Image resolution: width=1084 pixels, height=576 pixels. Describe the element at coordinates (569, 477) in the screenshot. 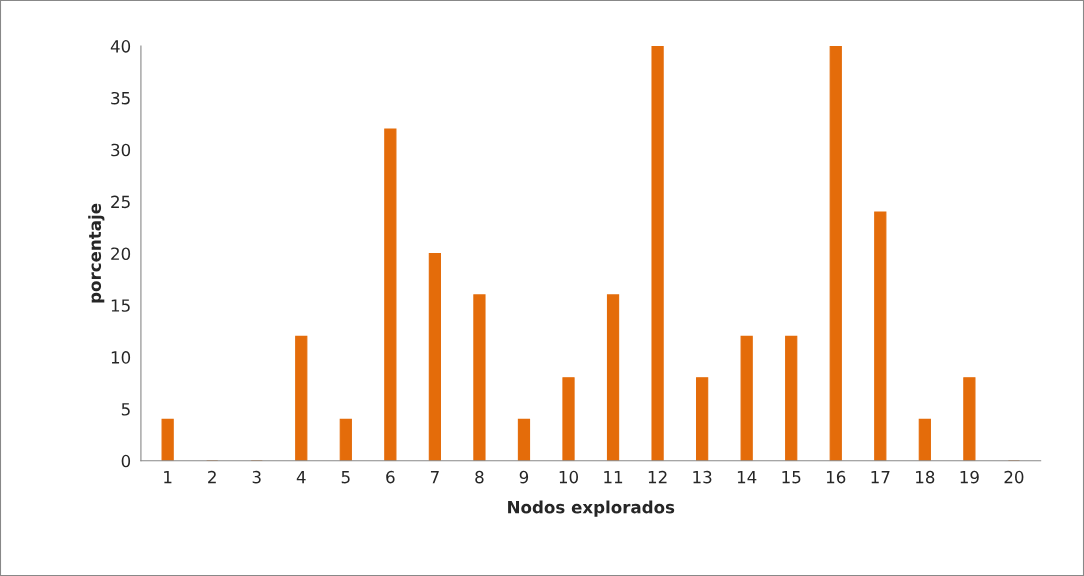

I see `x-tick-label: 10` at that location.